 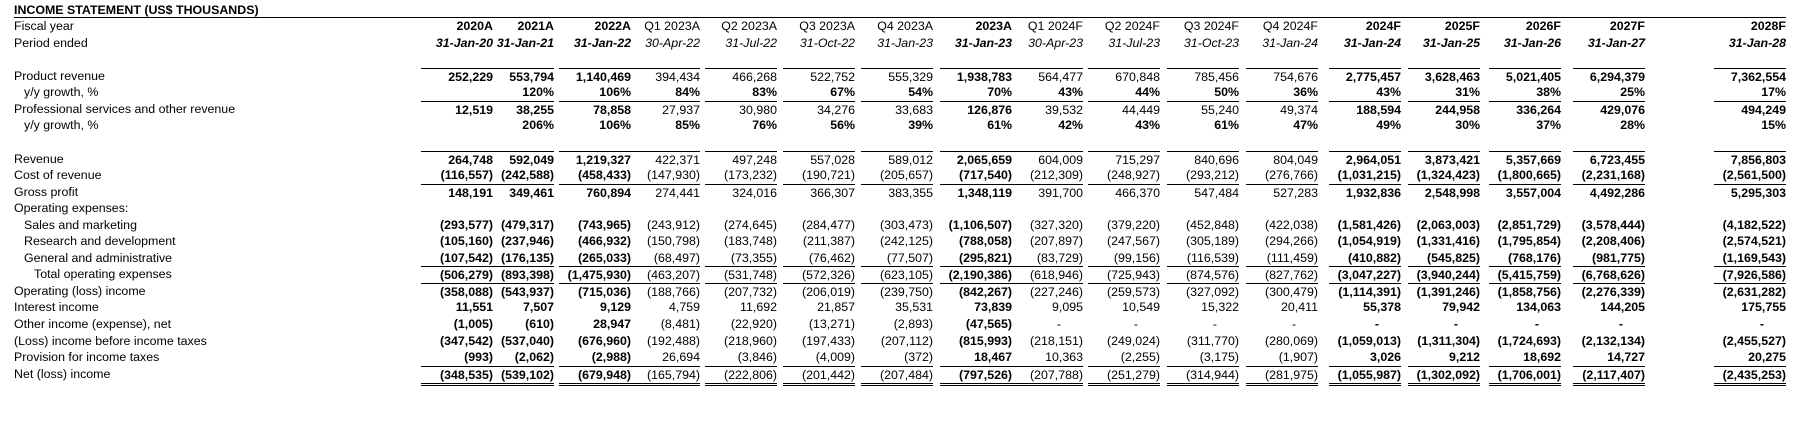 I want to click on value-cell: 15%, so click(x=1773, y=125).